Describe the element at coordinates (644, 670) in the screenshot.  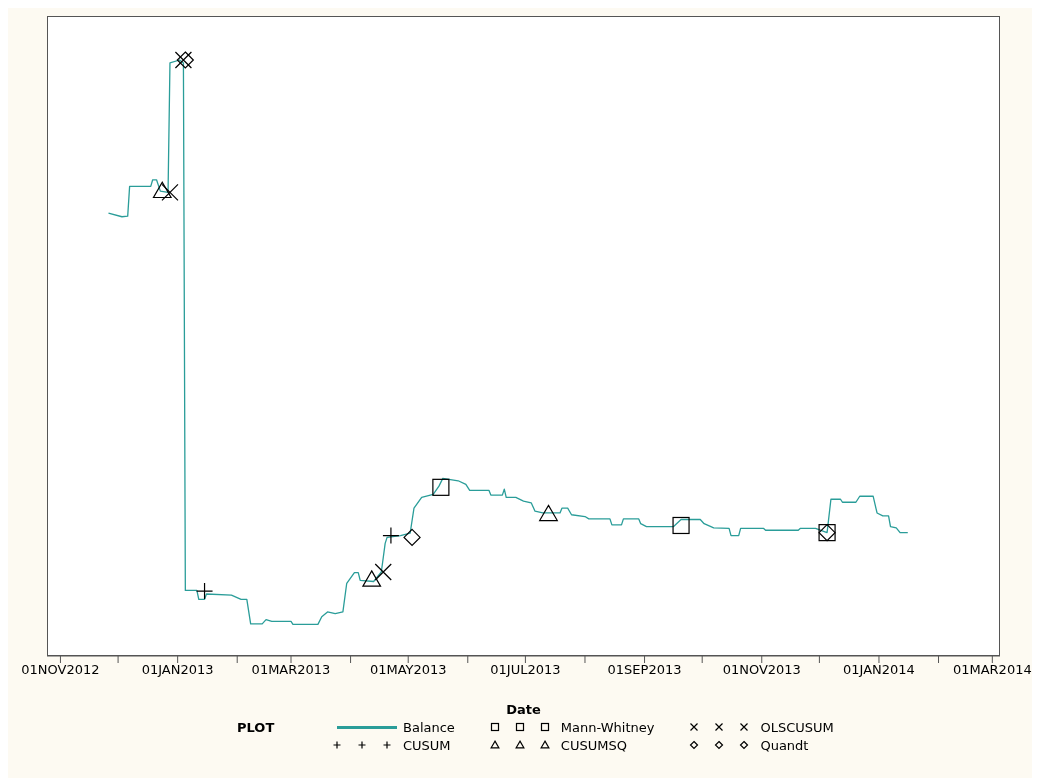
I see `x-tick-label: 01SEP2013` at that location.